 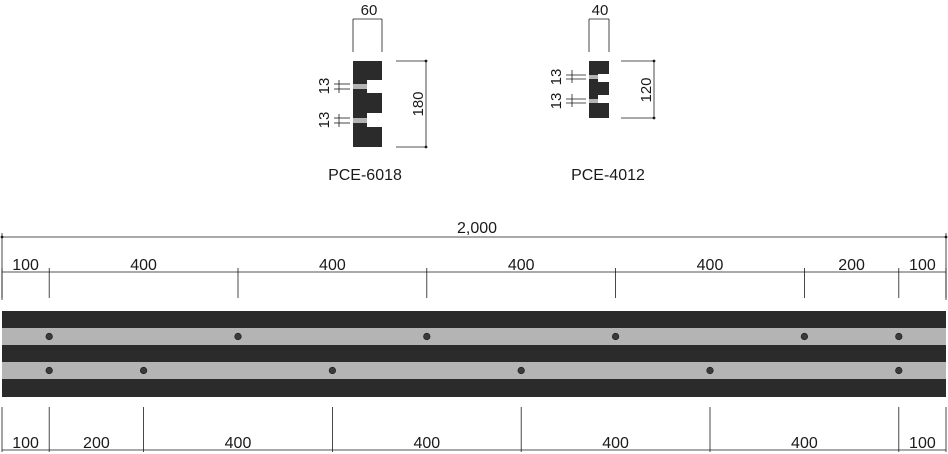 What do you see at coordinates (426, 61) in the screenshot?
I see `pce-6018-height-tick-top` at bounding box center [426, 61].